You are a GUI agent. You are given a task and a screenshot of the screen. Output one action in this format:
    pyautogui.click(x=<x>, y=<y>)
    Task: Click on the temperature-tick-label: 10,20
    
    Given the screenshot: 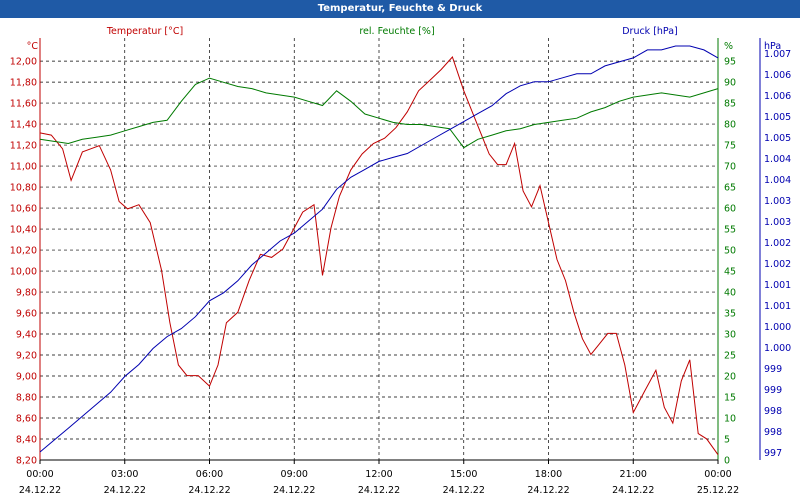 What is the action you would take?
    pyautogui.click(x=23, y=251)
    